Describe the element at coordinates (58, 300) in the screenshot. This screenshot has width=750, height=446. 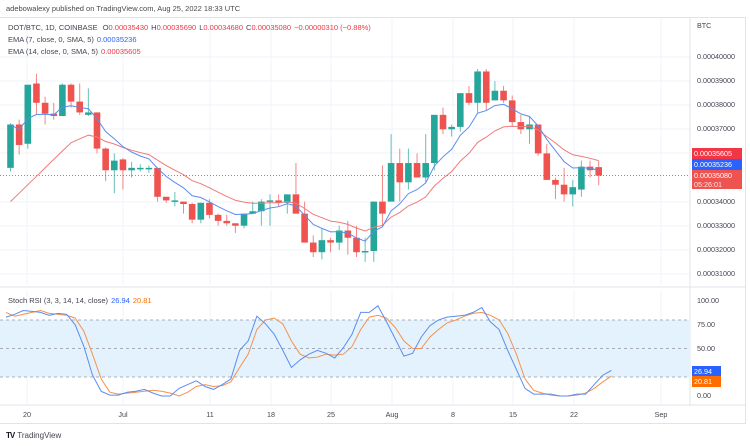
I see `stoch-label: Stoch RSI (3, 3, 14, 14, close)` at that location.